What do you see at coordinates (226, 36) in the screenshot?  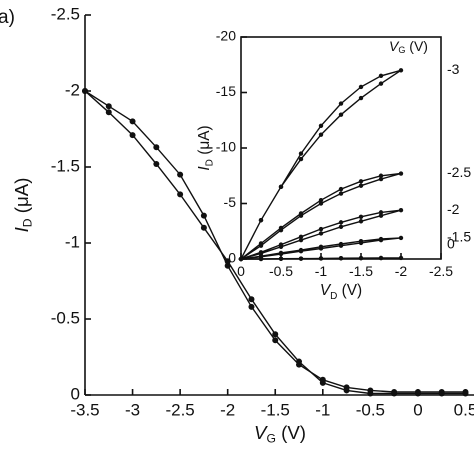 I see `y-tick-label: -20` at bounding box center [226, 36].